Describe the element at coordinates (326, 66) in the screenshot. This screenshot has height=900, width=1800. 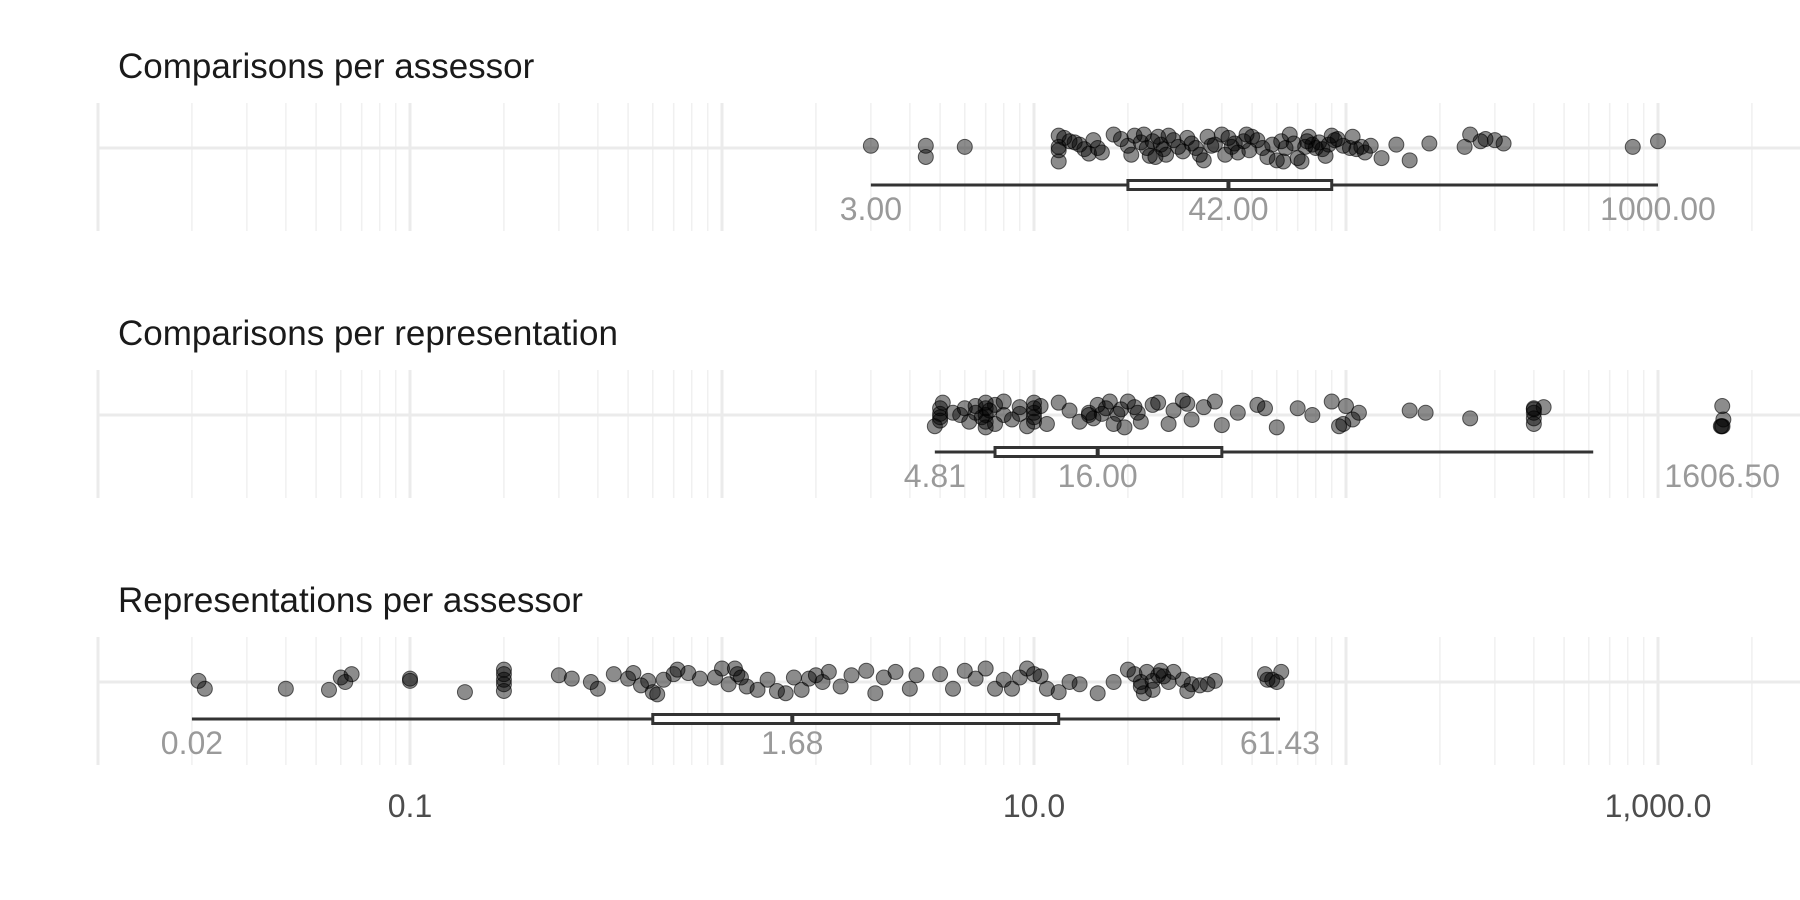
I see `panel-title: Comparisons per assessor` at that location.